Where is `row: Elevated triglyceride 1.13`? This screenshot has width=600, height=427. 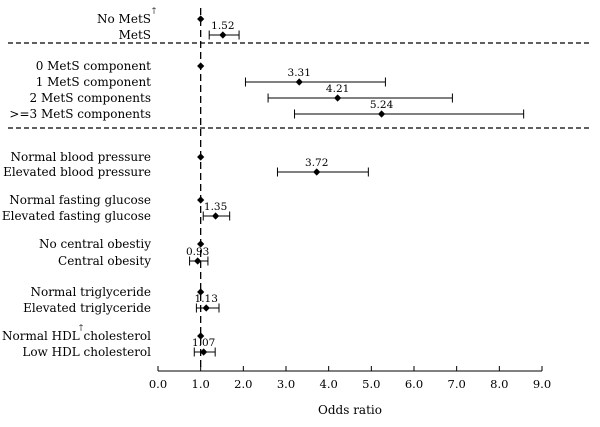
row: Elevated triglyceride 1.13 is located at coordinates (121, 304).